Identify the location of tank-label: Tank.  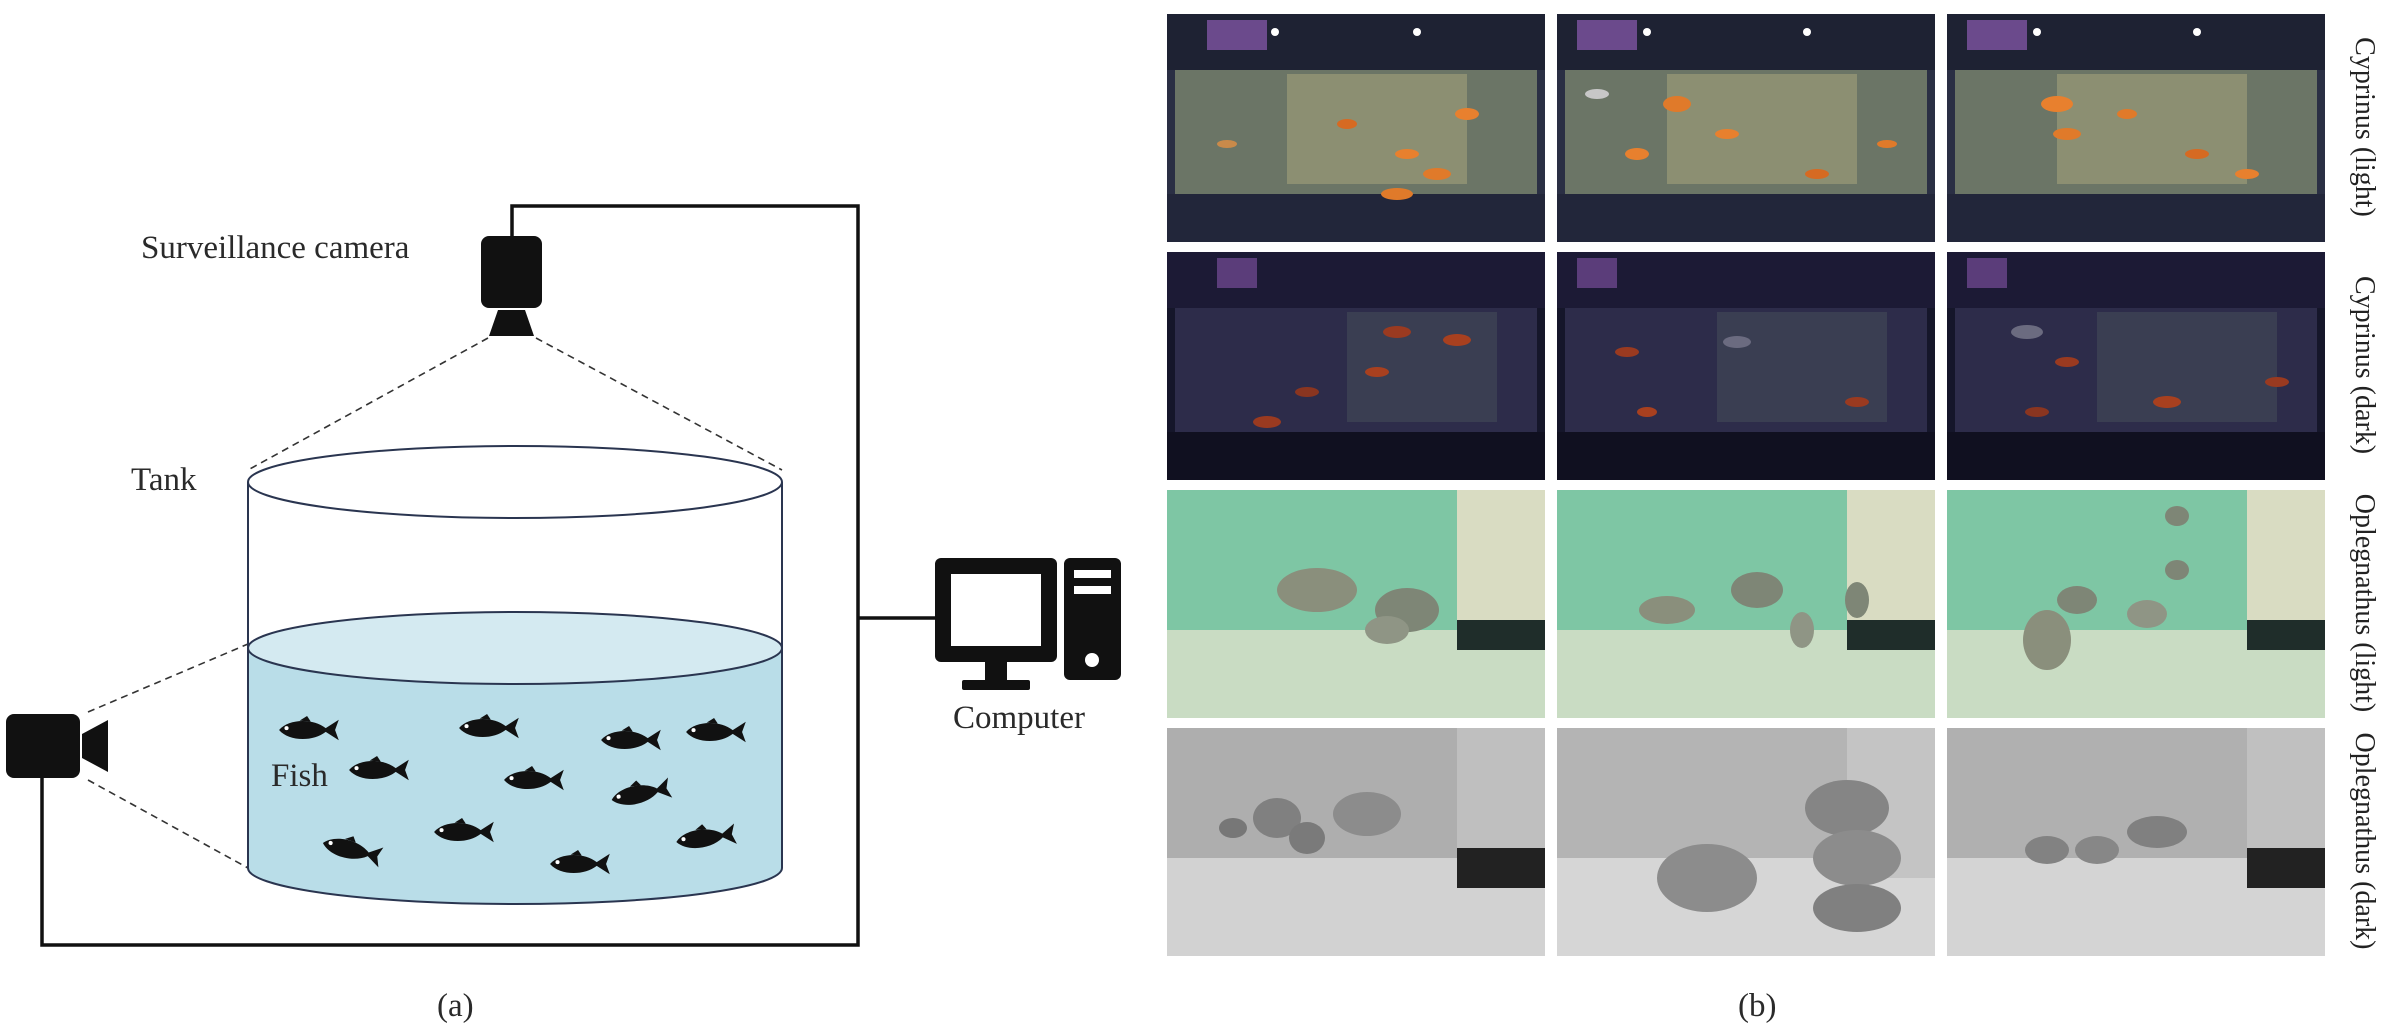
(164, 480).